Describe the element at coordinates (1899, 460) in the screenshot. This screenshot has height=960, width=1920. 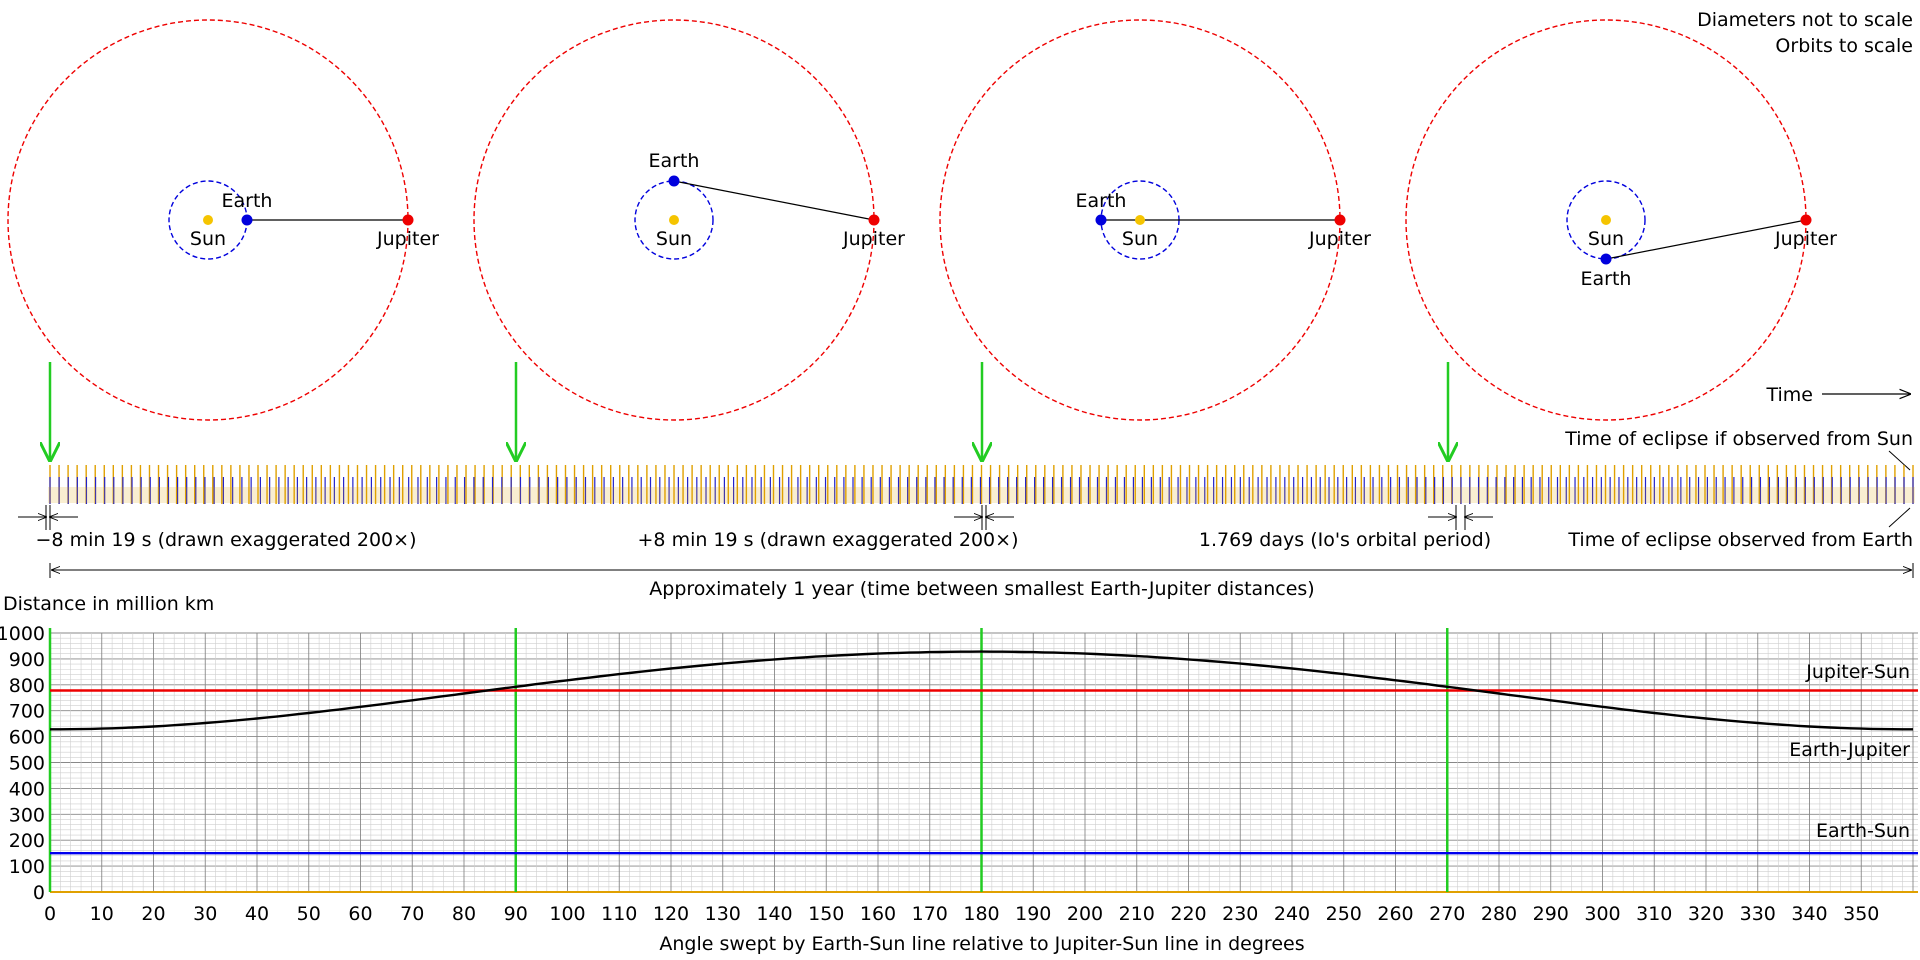
I see `sun-eclipse-leader` at that location.